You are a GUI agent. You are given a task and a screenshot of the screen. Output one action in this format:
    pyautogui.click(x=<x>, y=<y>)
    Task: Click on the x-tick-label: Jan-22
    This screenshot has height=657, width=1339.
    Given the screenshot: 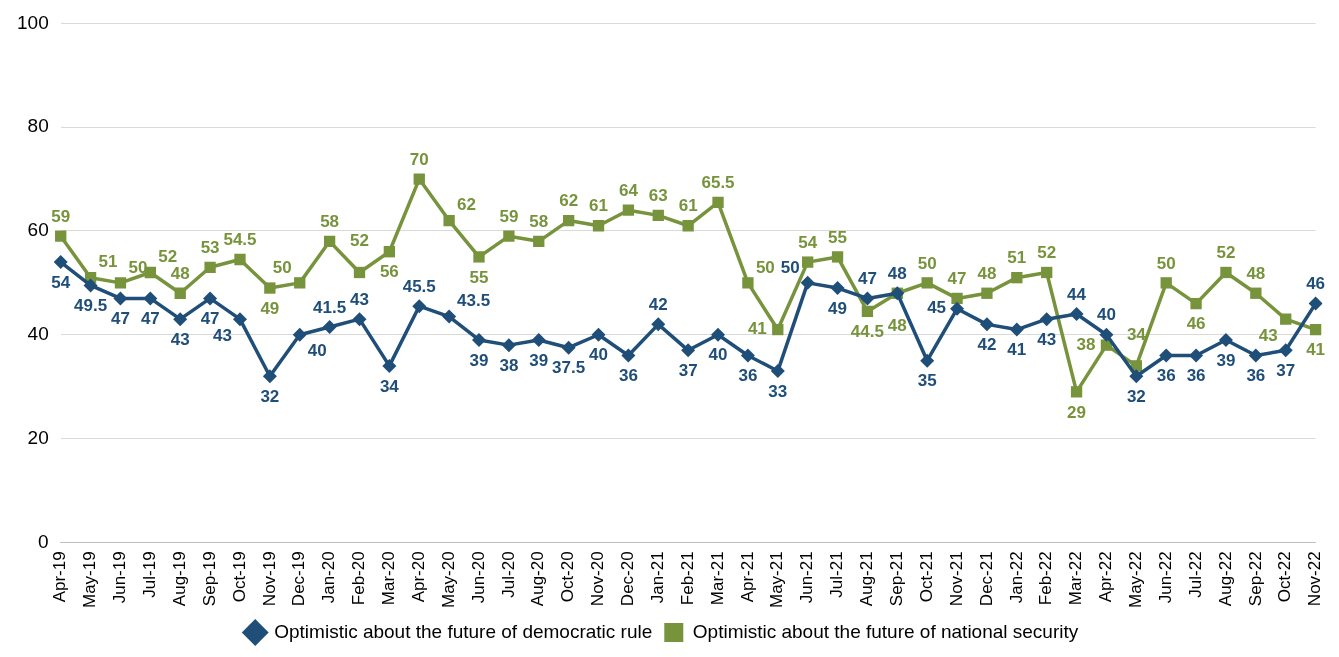 What is the action you would take?
    pyautogui.click(x=1016, y=577)
    